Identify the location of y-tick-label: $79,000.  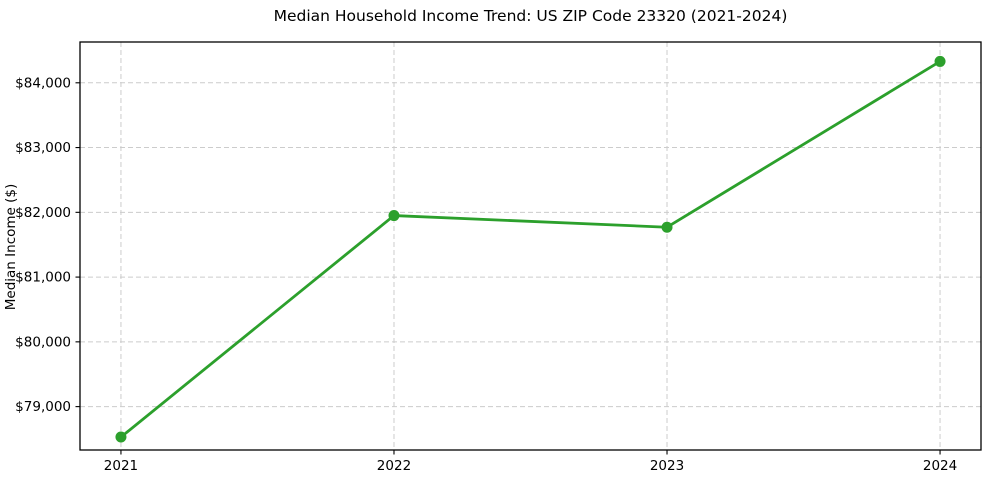
(43, 407).